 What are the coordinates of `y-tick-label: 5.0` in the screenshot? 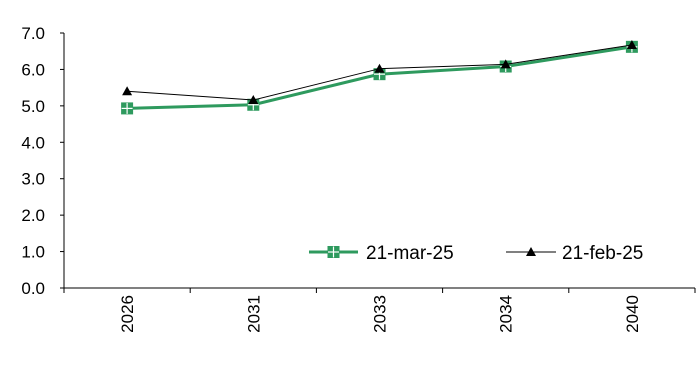 It's located at (33, 106).